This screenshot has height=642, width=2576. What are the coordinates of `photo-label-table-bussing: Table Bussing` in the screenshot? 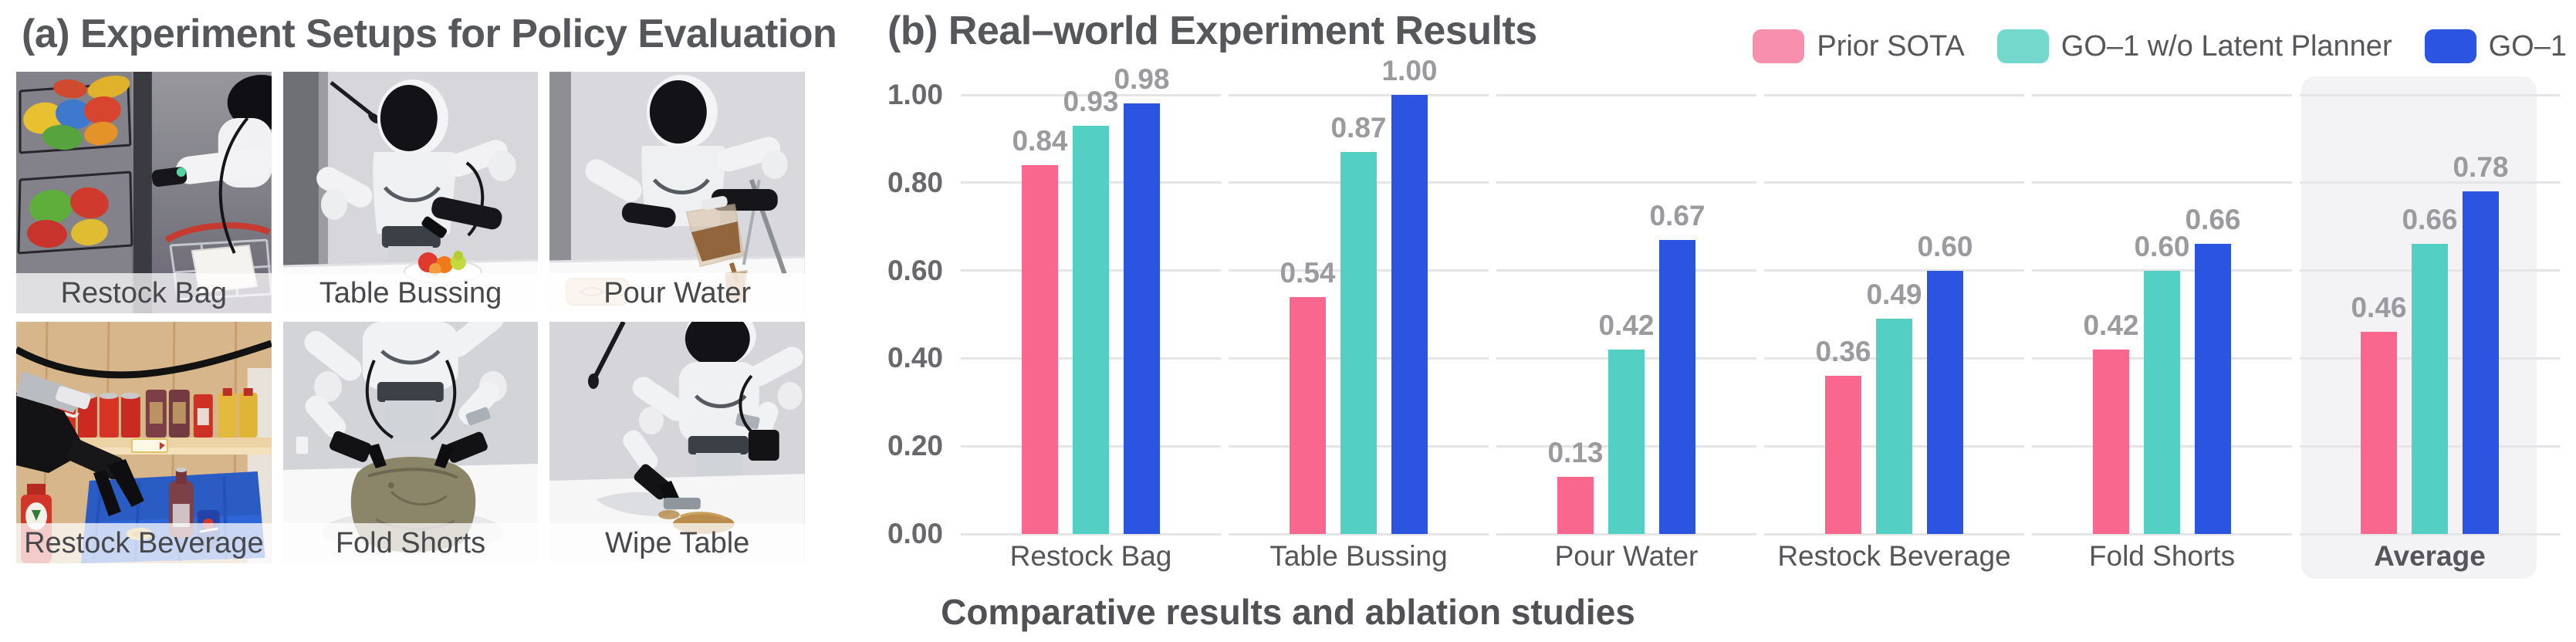 It's located at (410, 293).